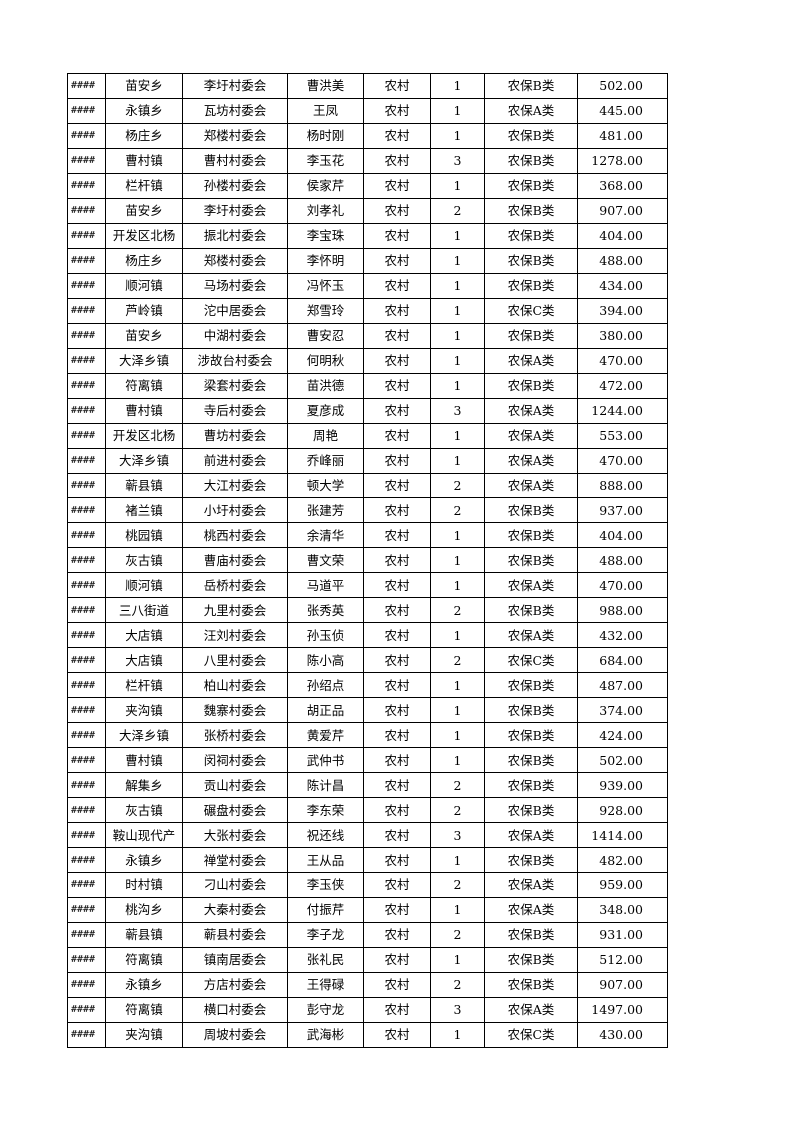  I want to click on village-cell: 镇南居委会, so click(235, 959).